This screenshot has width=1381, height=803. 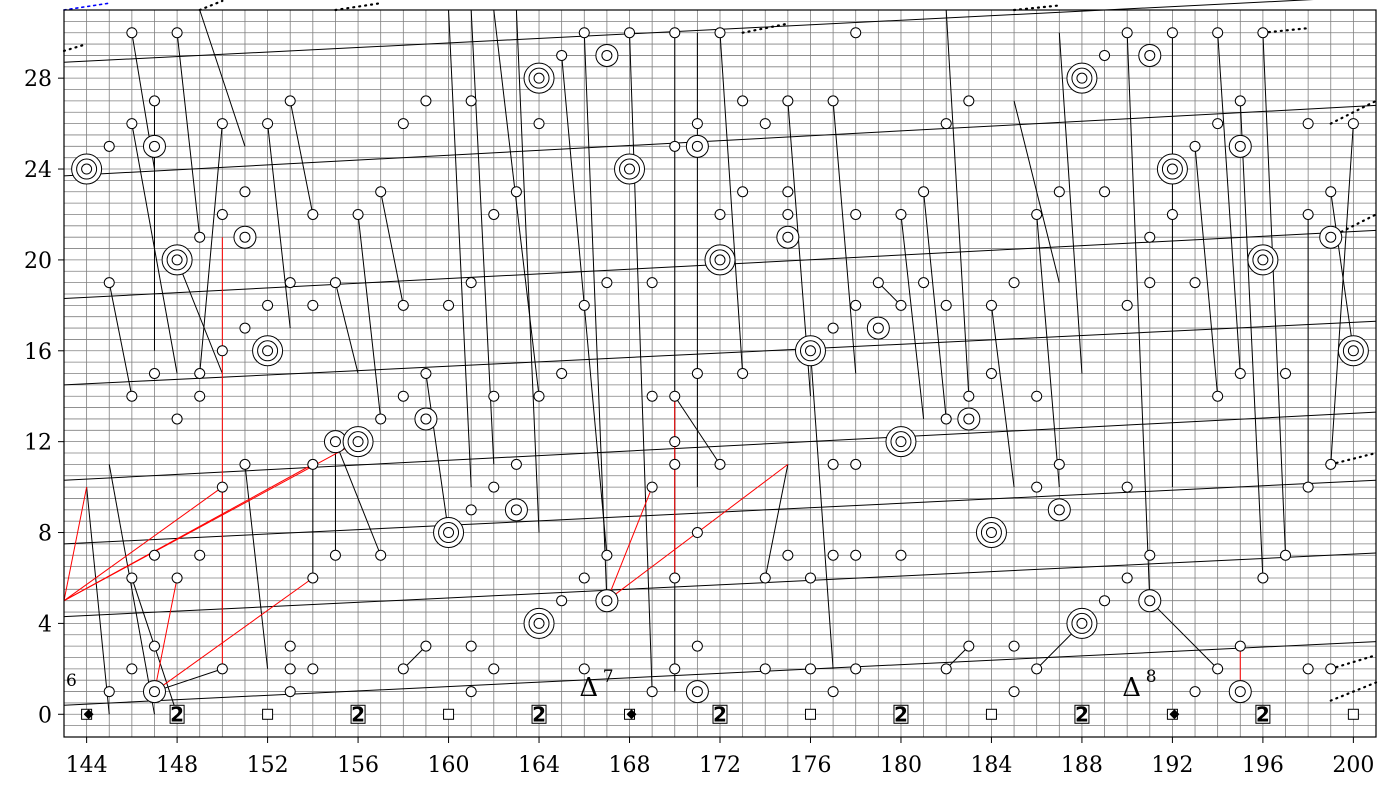 What do you see at coordinates (268, 765) in the screenshot?
I see `x-tick-label: 152` at bounding box center [268, 765].